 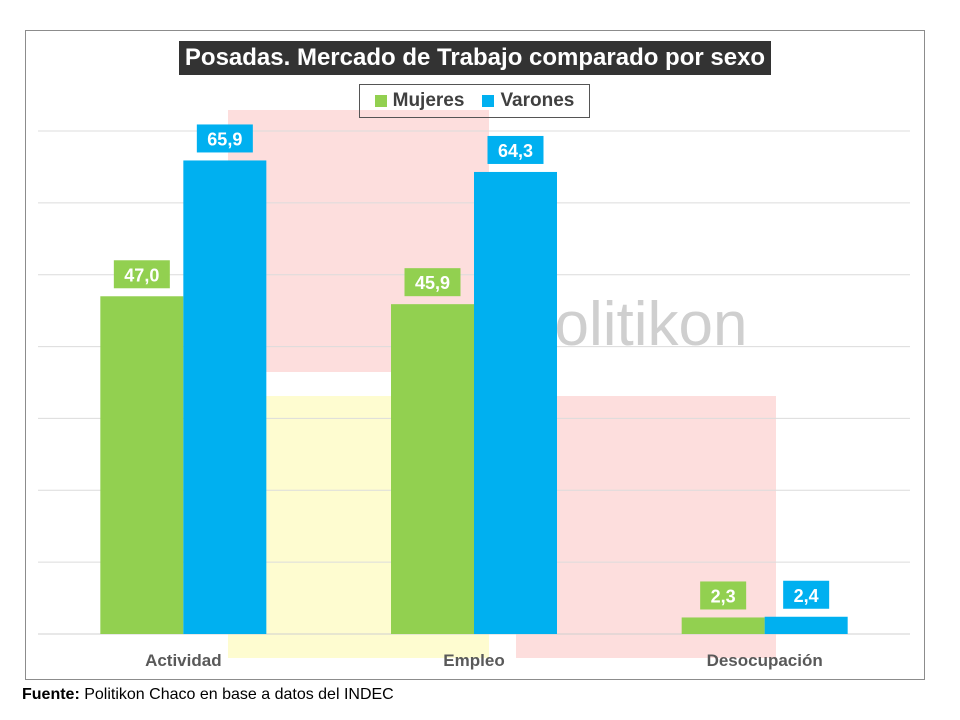 I want to click on data-label: 47,0, so click(x=141, y=275).